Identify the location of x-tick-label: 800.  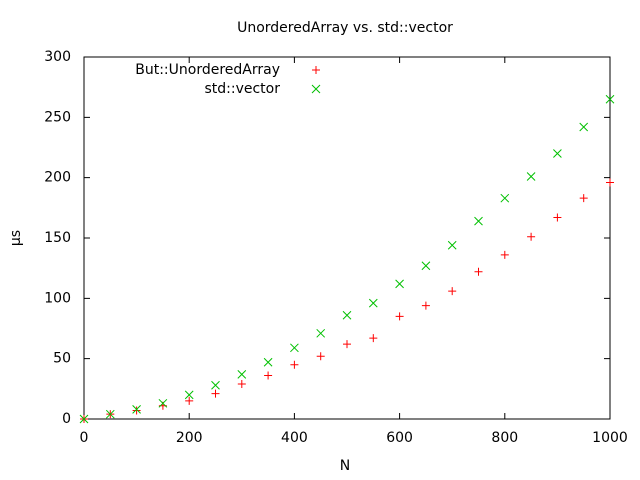
(504, 438).